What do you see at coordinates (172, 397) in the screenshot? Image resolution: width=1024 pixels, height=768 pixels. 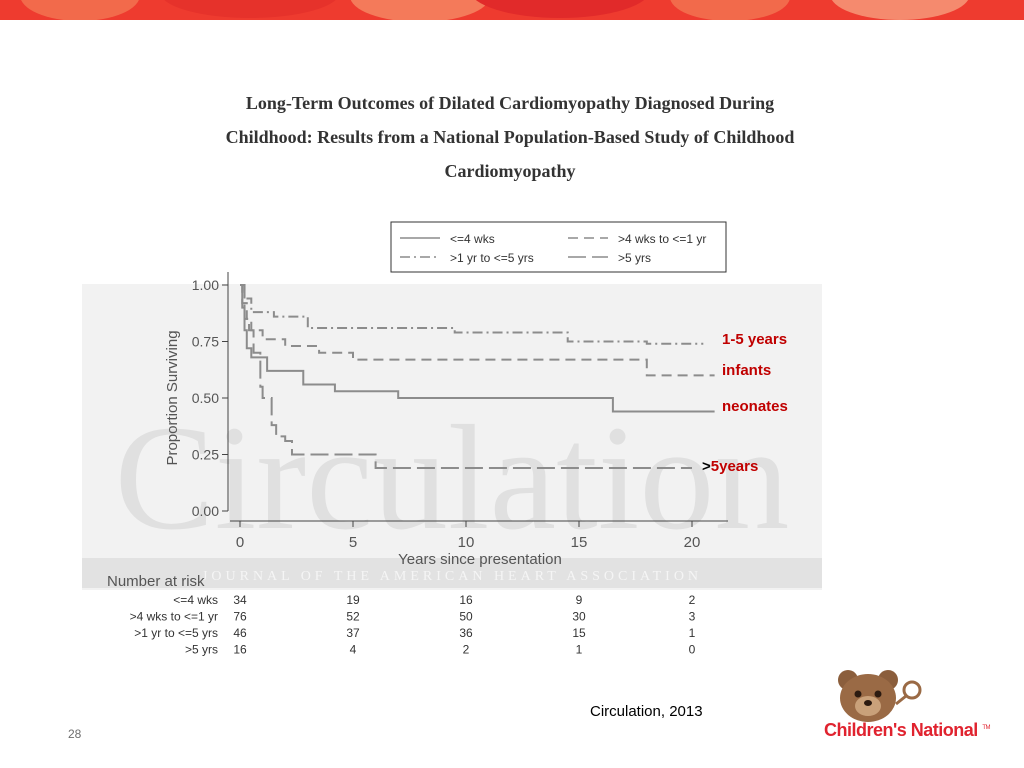 I see `y-axis-label: Proportion Surviving` at bounding box center [172, 397].